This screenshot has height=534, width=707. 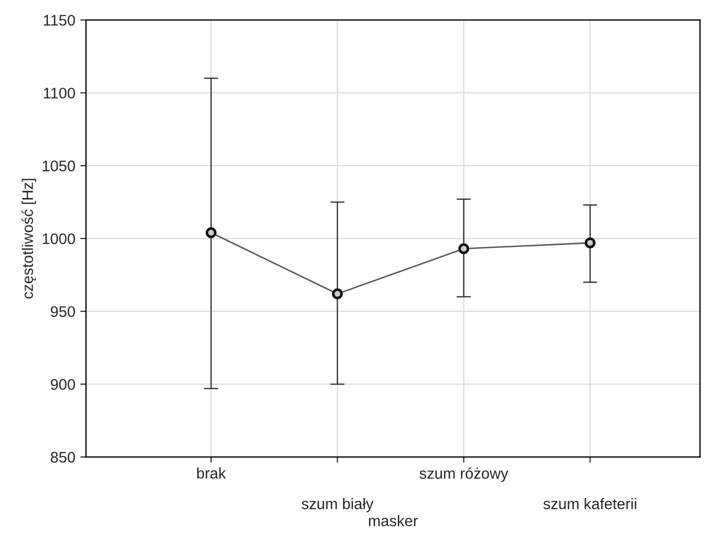 What do you see at coordinates (59, 93) in the screenshot?
I see `y-tick-label: 1100` at bounding box center [59, 93].